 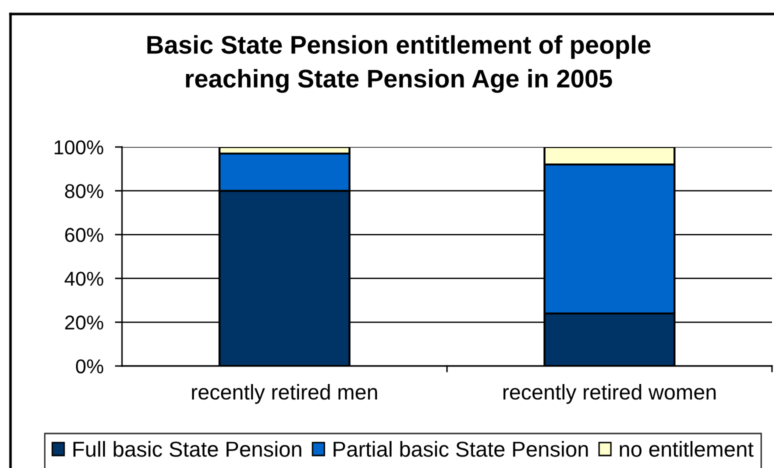 I want to click on y-tick-label: 80%, so click(x=84, y=191).